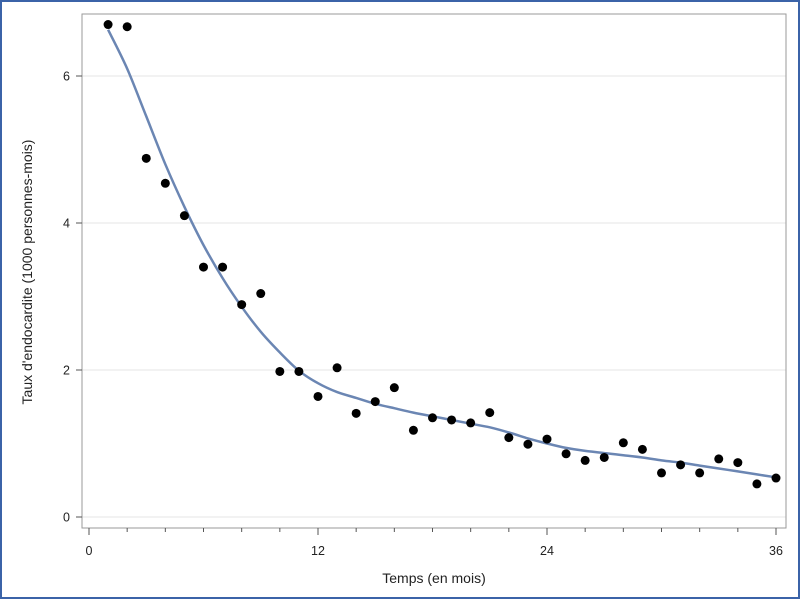 This screenshot has width=800, height=601. I want to click on y-tick-label: 4, so click(66, 224).